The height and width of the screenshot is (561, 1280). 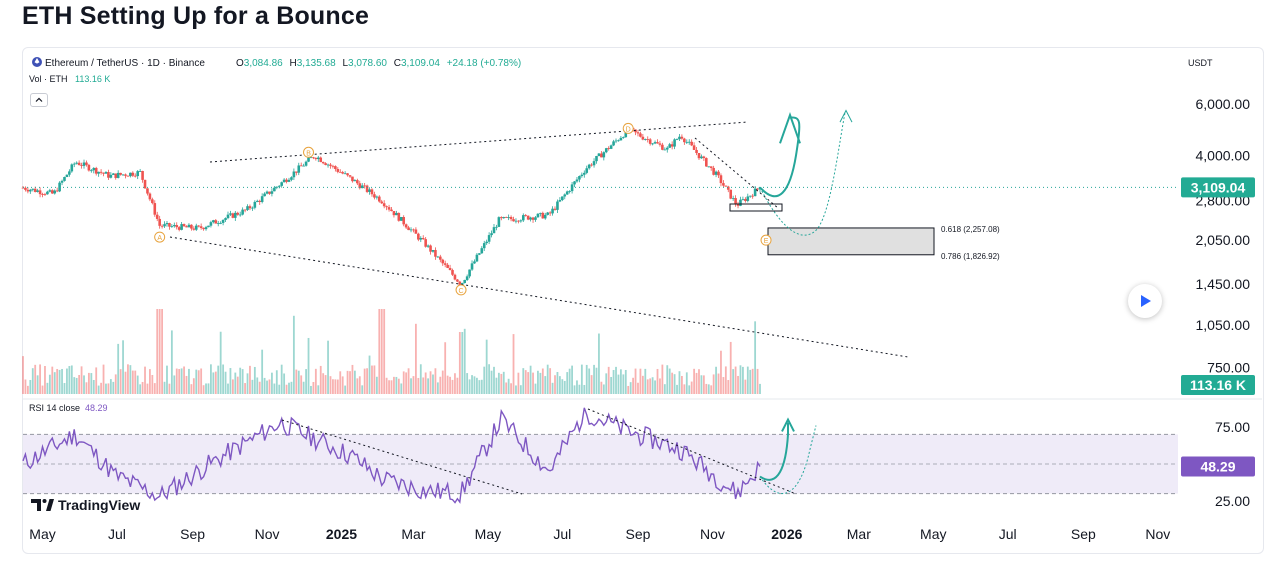 I want to click on collapse-legend-button, so click(x=39, y=100).